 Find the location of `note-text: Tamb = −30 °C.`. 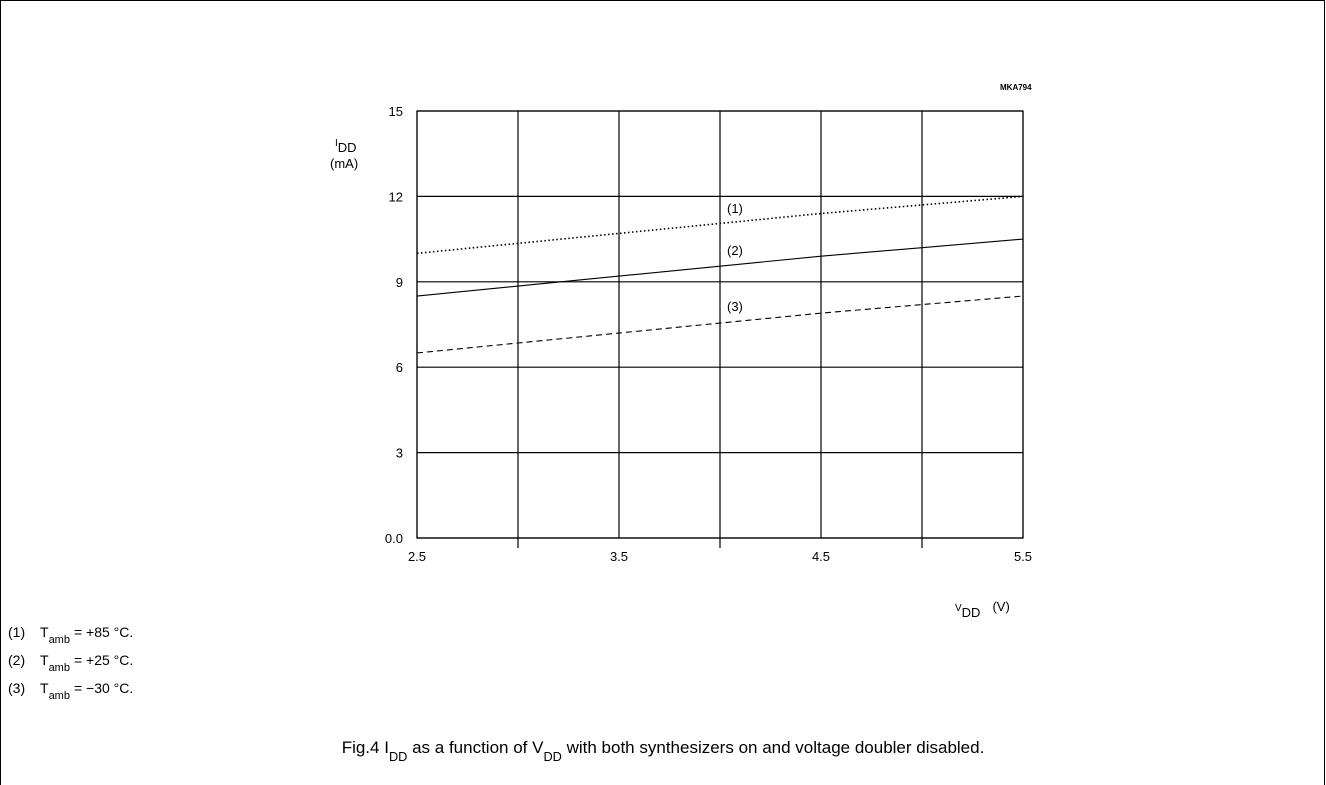

note-text: Tamb = −30 °C. is located at coordinates (86, 691).